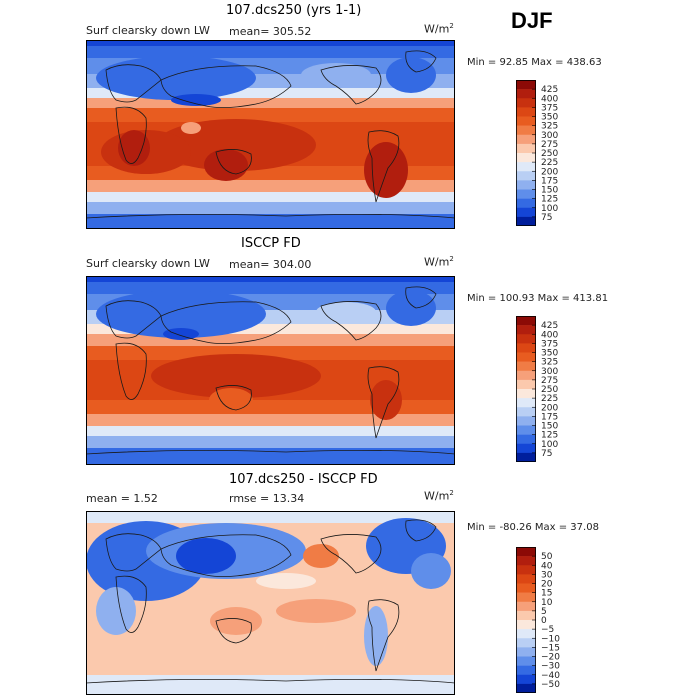  What do you see at coordinates (270, 603) in the screenshot?
I see `panel-3-map` at bounding box center [270, 603].